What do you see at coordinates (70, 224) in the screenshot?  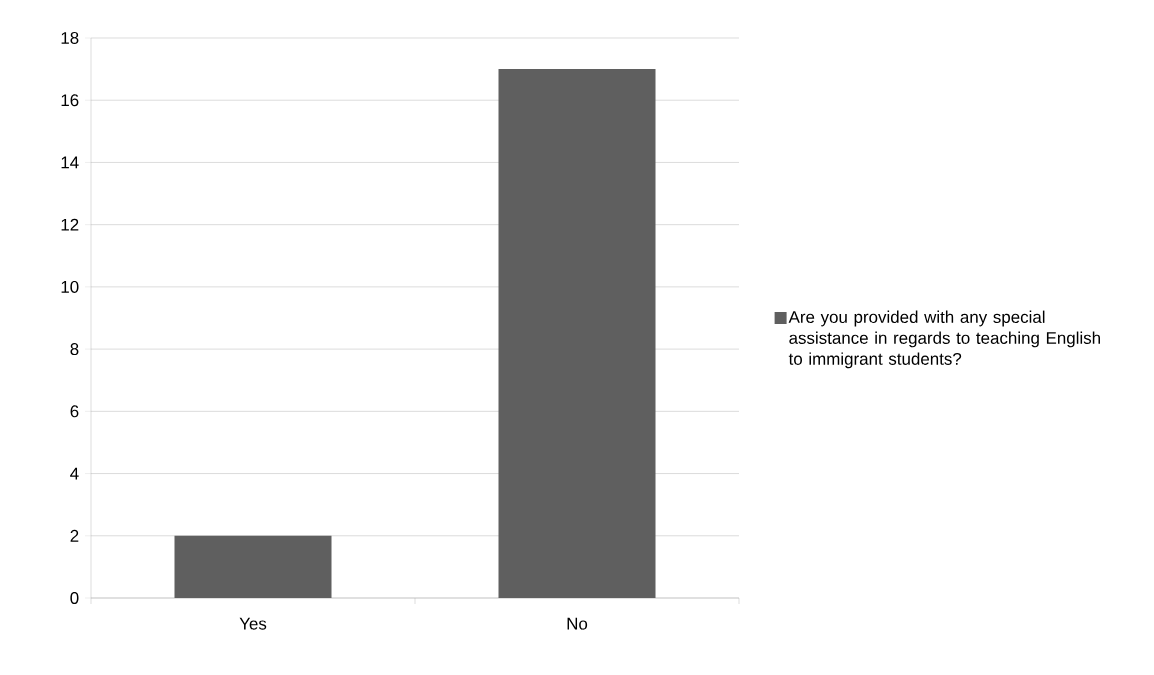 I see `y-tick-label: 12` at bounding box center [70, 224].